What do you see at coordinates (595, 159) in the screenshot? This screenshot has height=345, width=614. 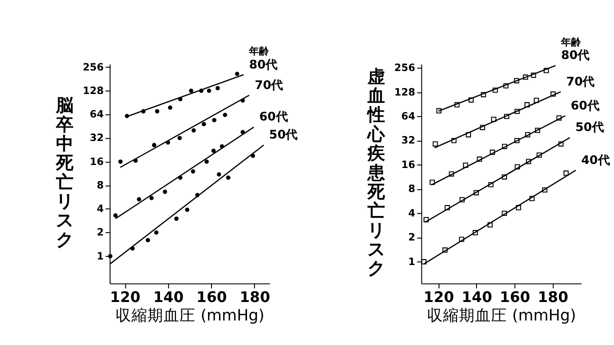 I see `series-label: 40代` at bounding box center [595, 159].